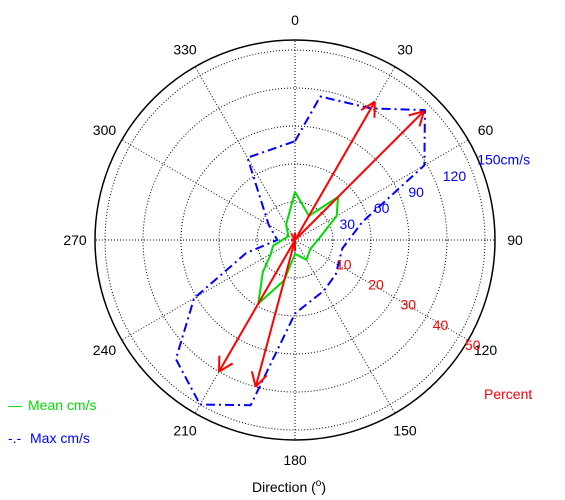 The height and width of the screenshot is (500, 565). Describe the element at coordinates (15, 438) in the screenshot. I see `legend-max-marker: -.-` at that location.